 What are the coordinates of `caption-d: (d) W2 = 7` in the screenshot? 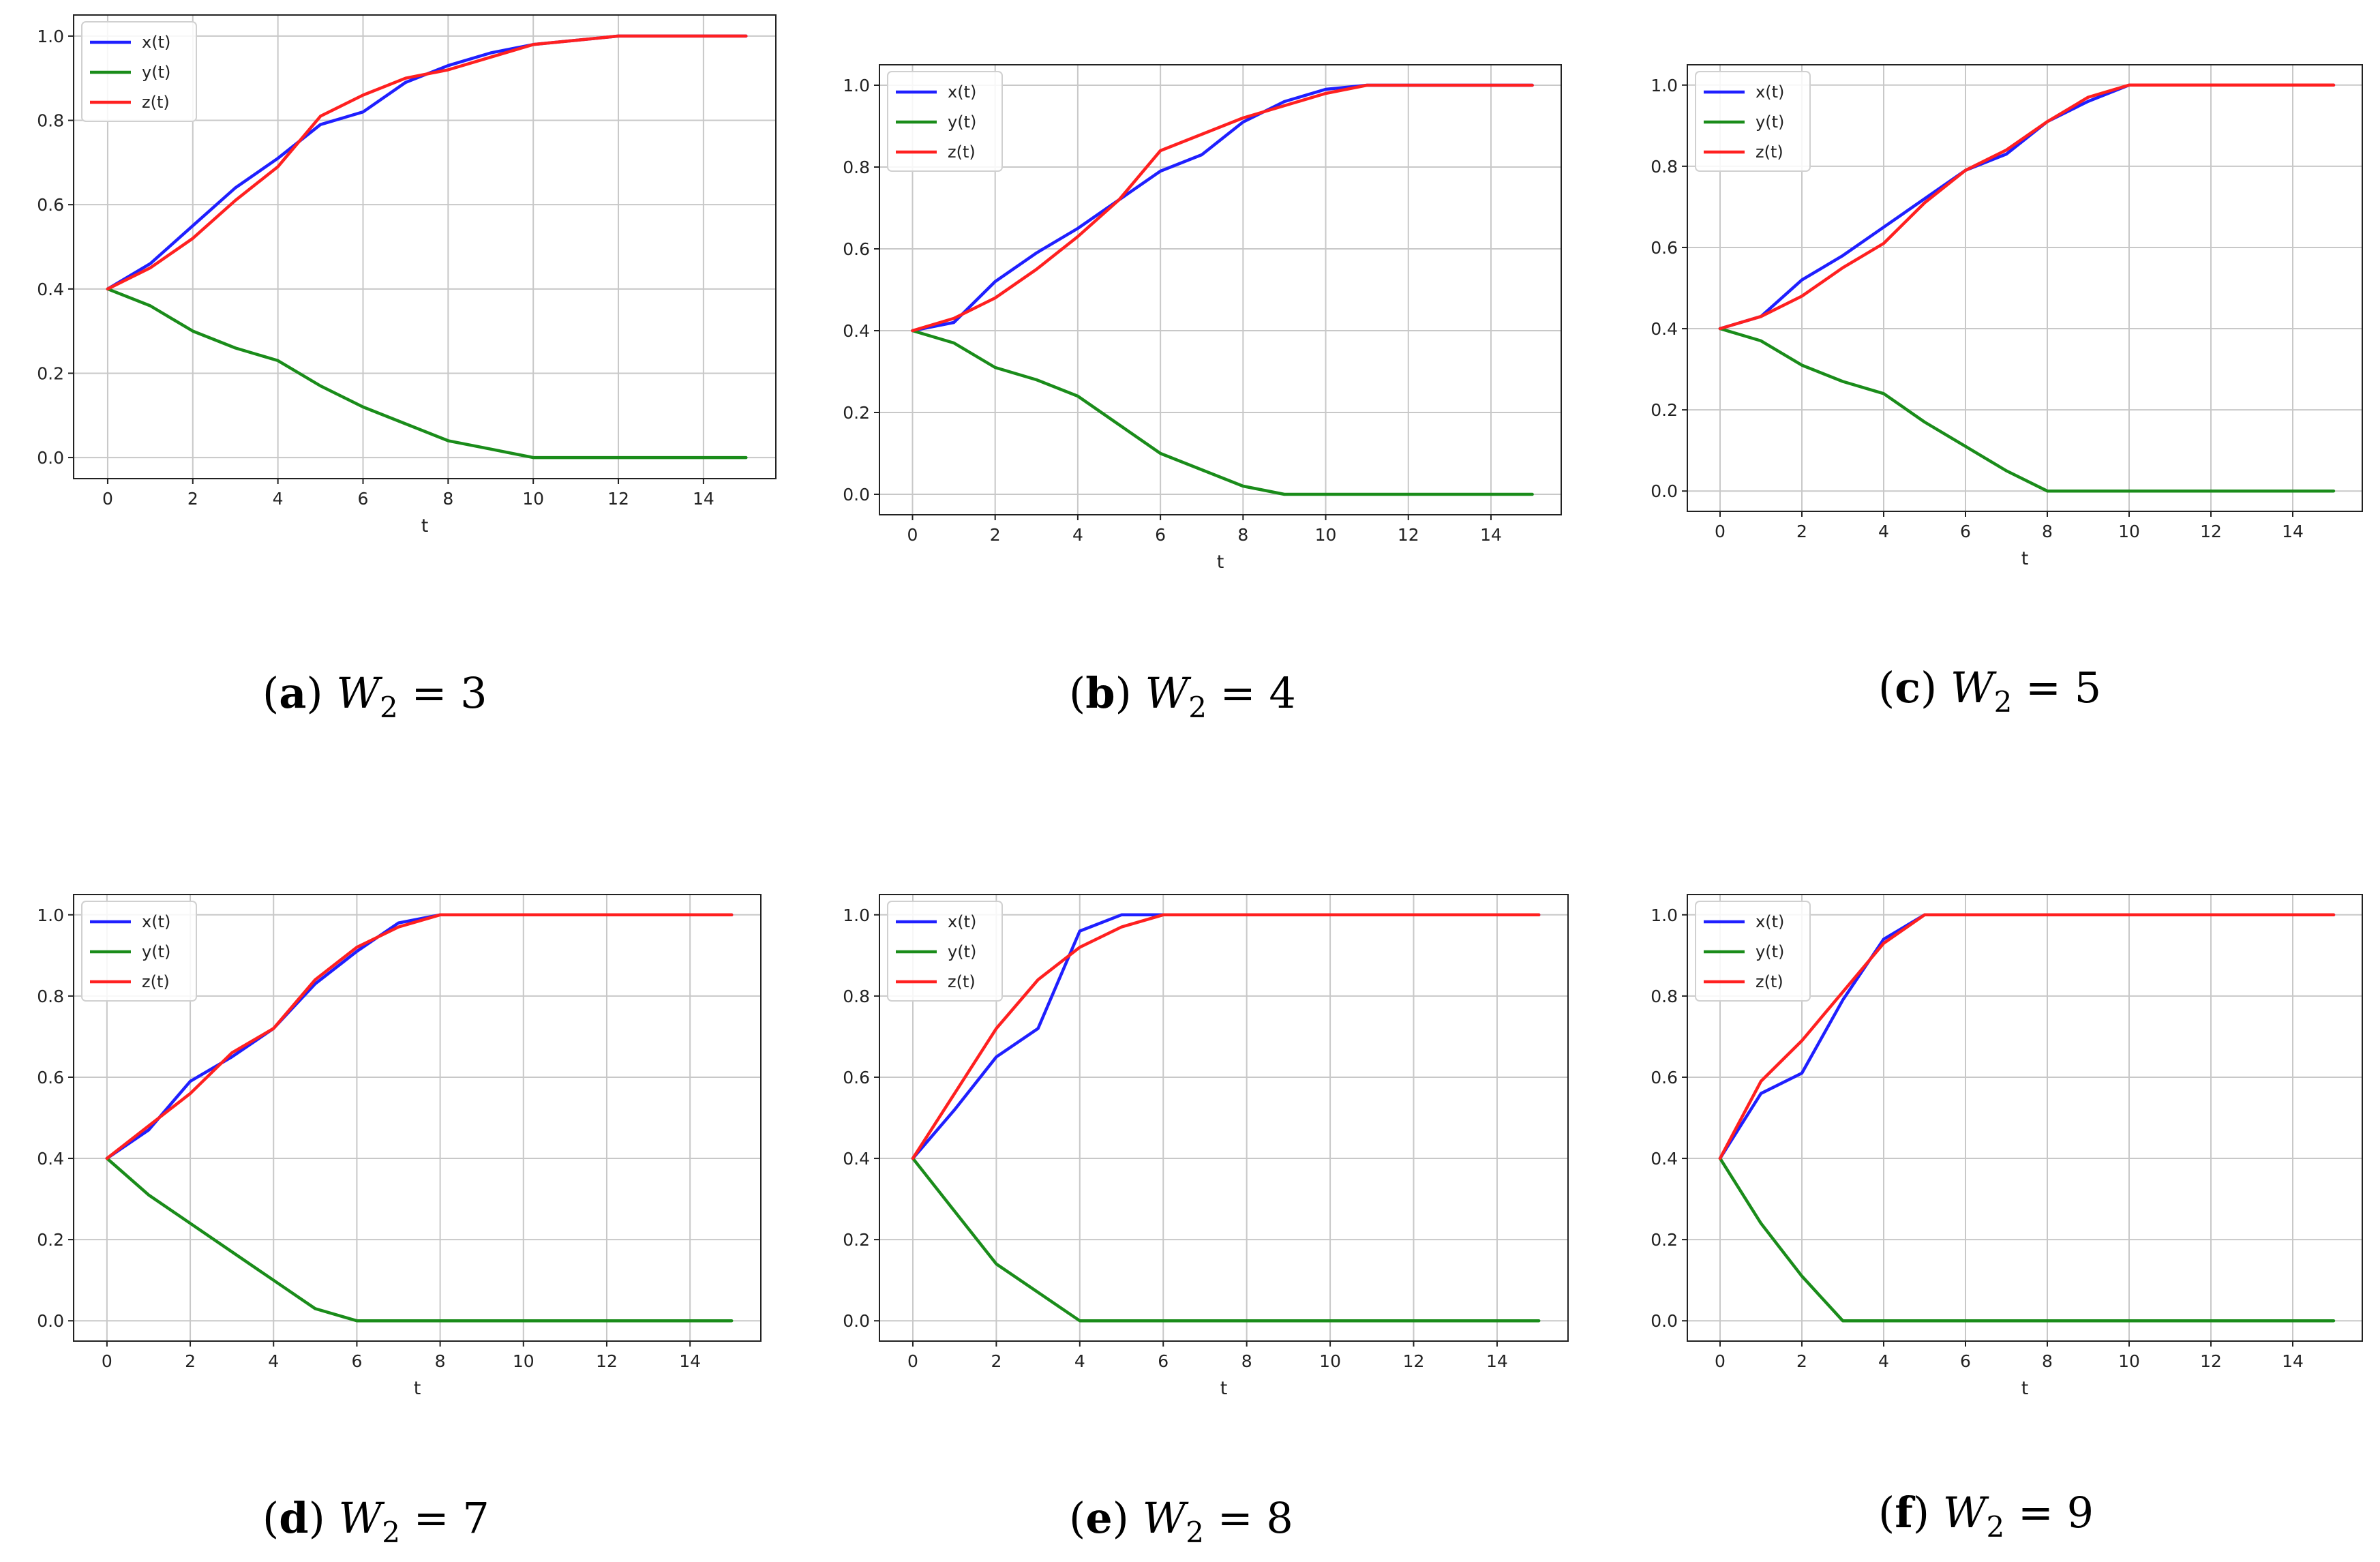 It's located at (375, 1521).